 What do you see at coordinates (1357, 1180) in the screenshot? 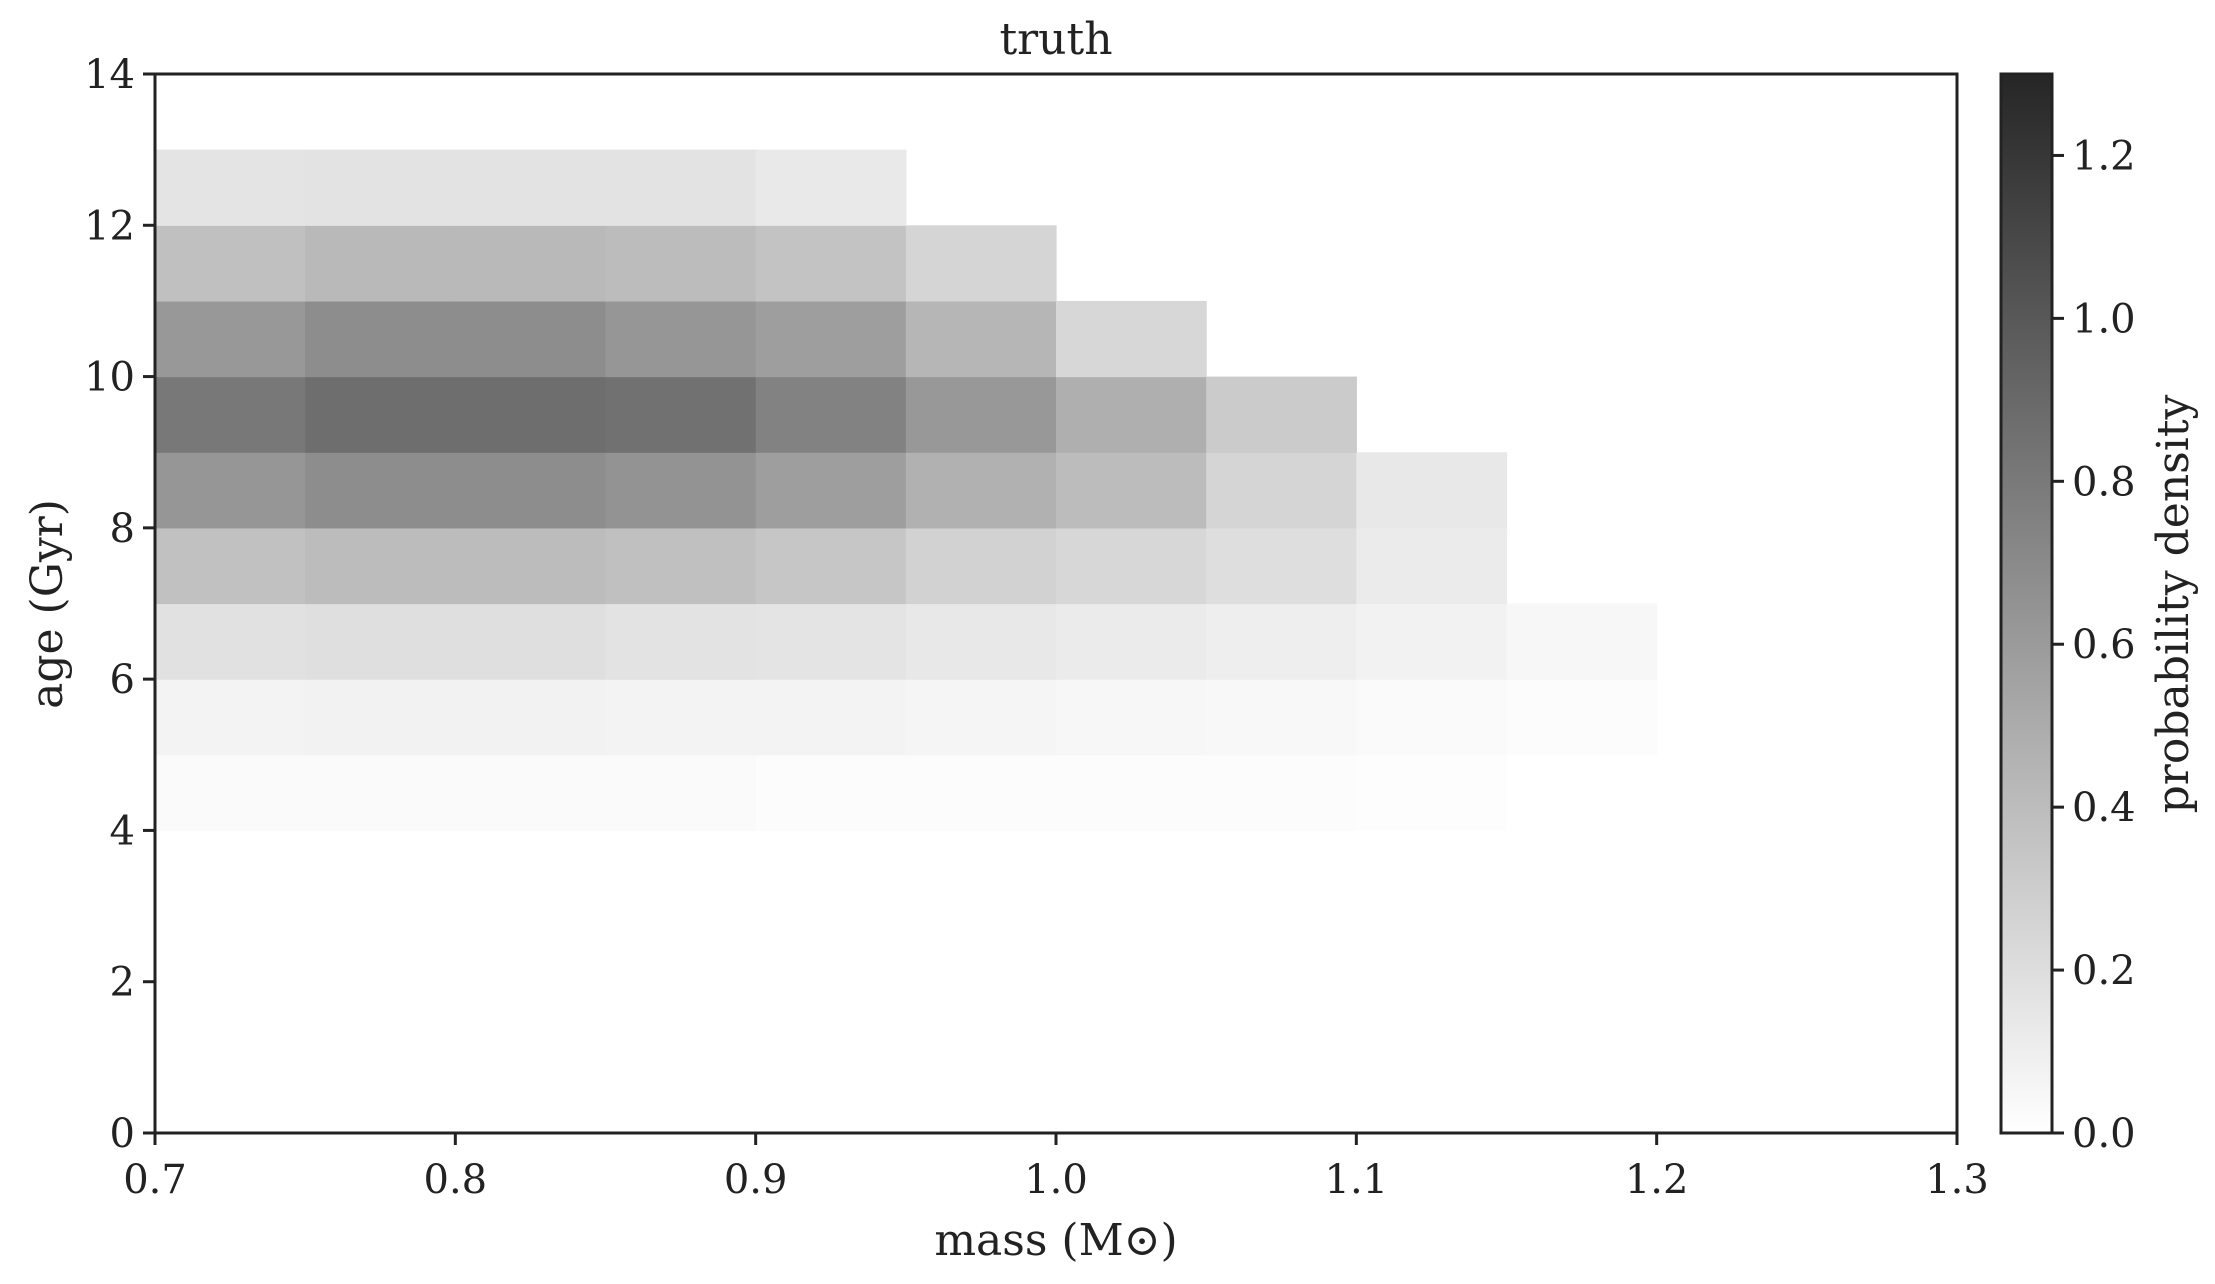
I see `x-tick-label: 1.1` at bounding box center [1357, 1180].